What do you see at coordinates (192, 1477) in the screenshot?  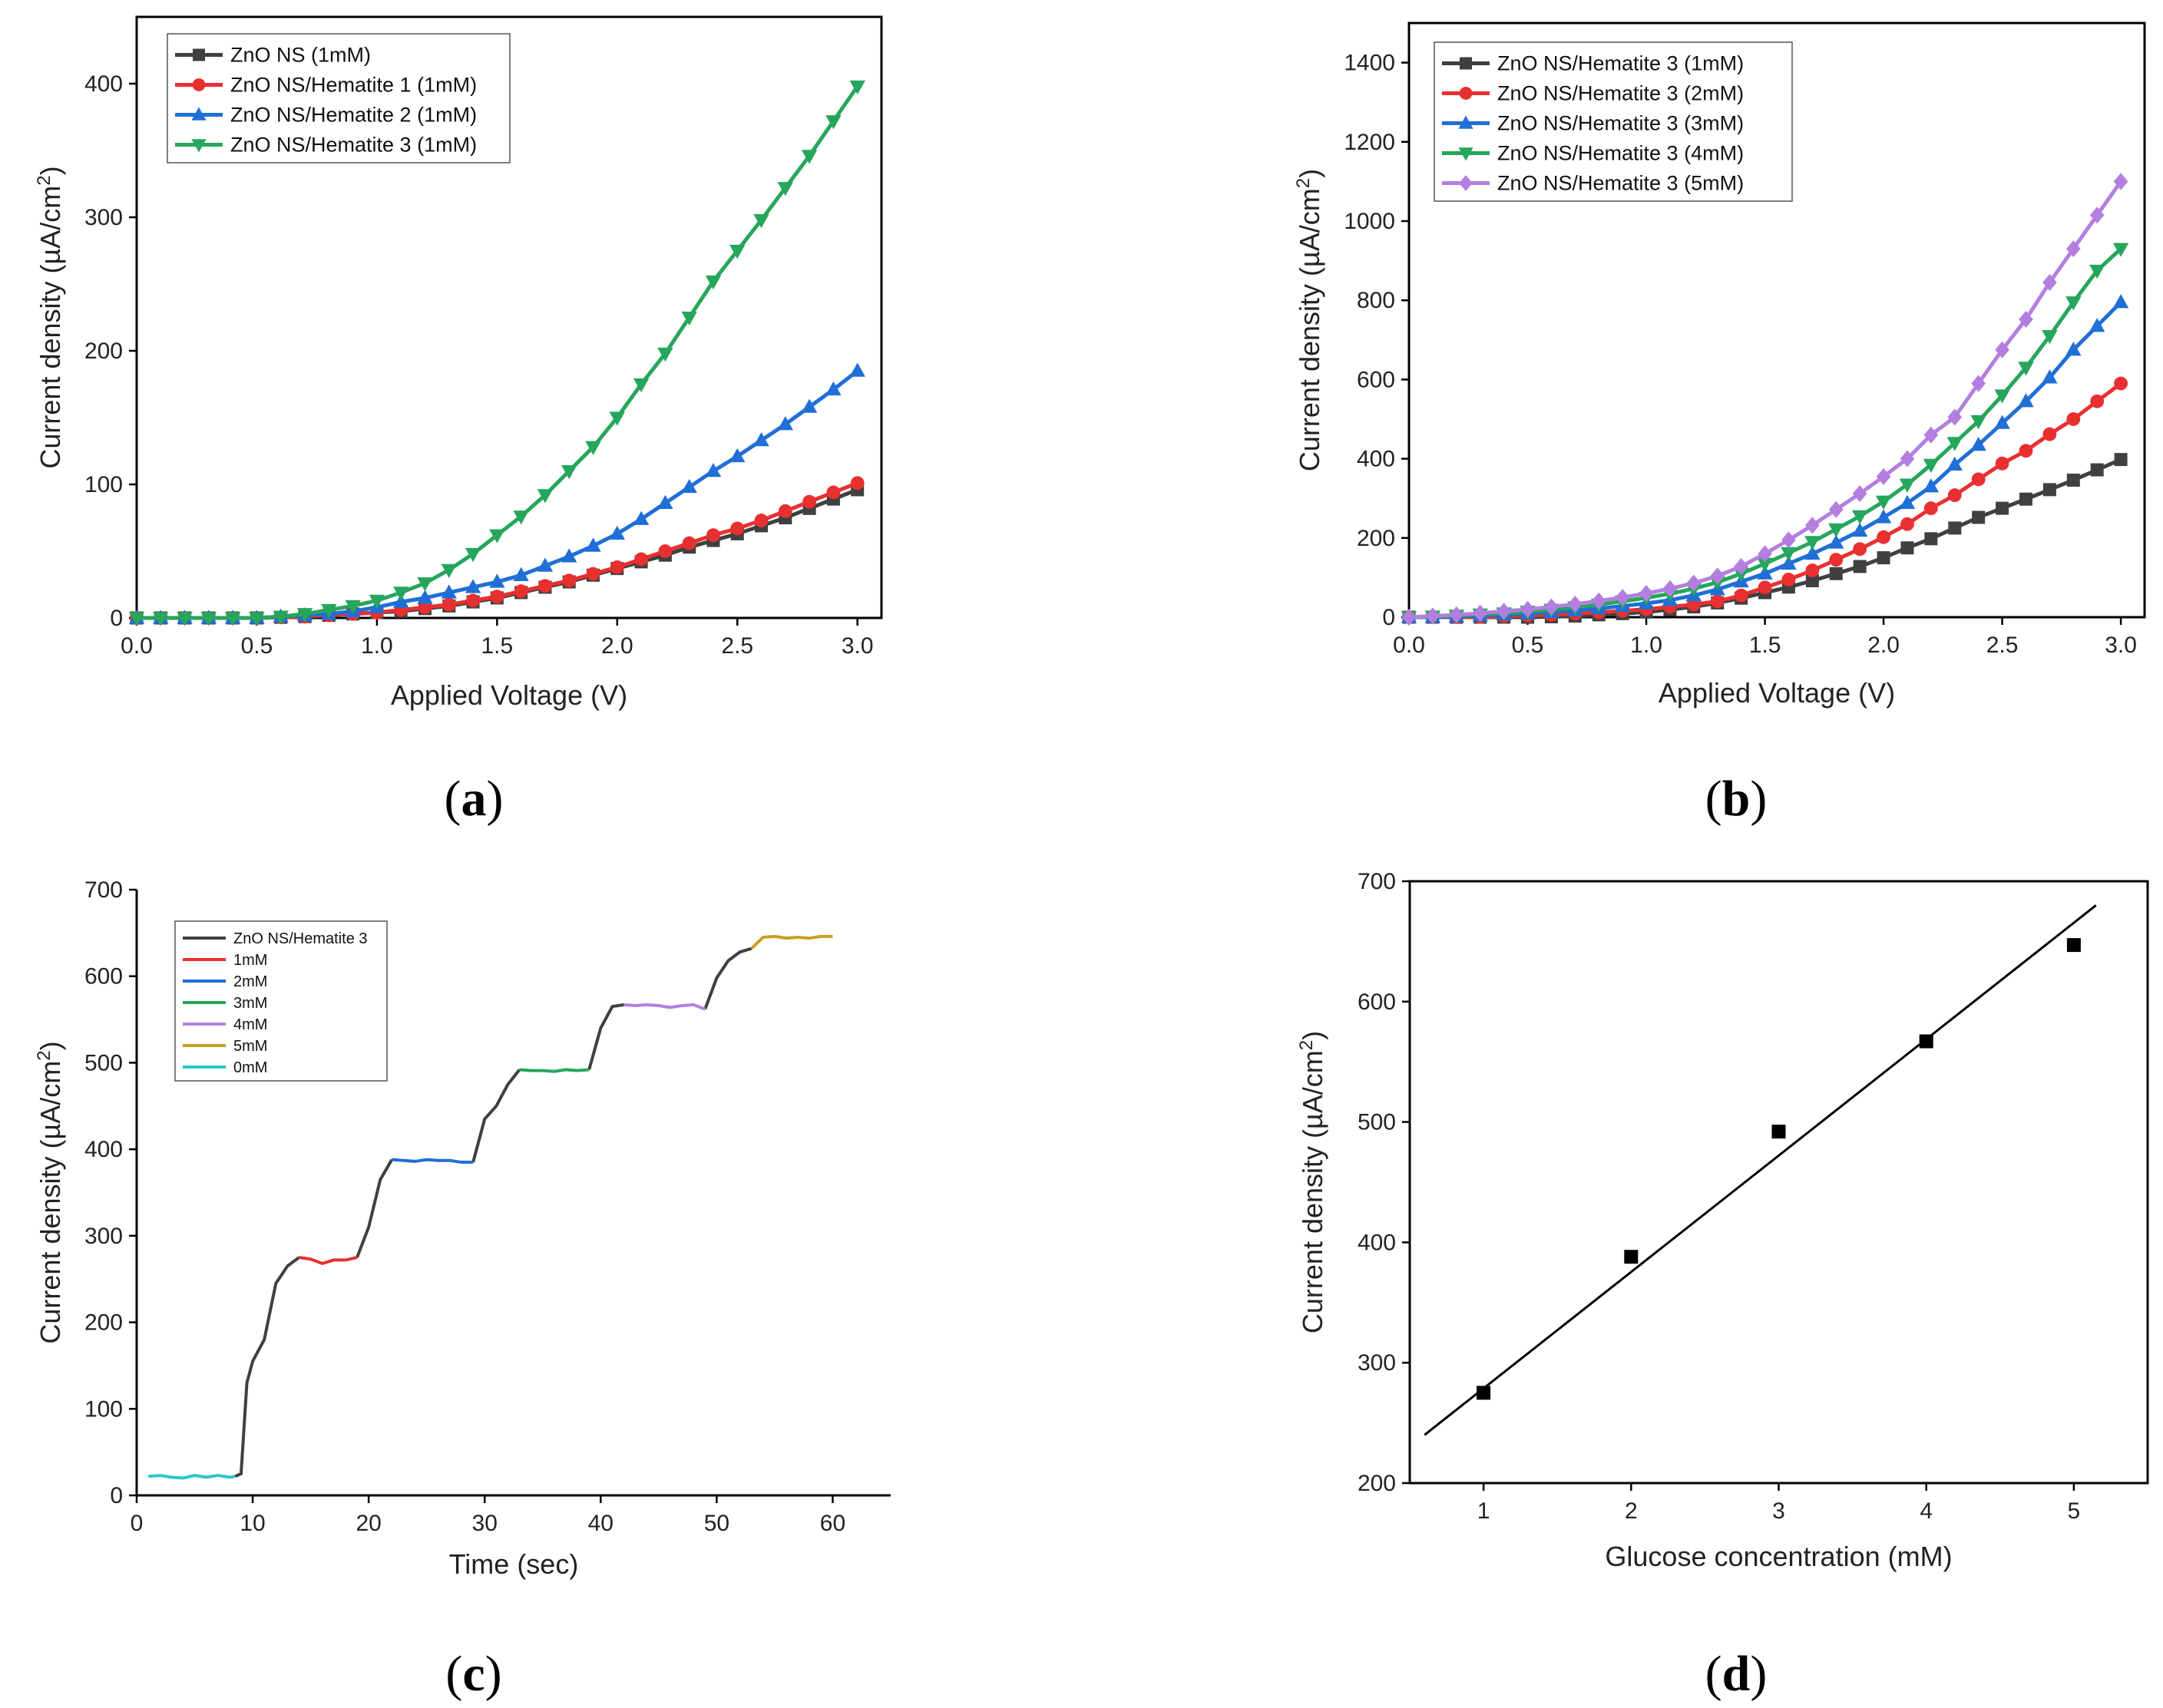 I see `series-line-0mm` at bounding box center [192, 1477].